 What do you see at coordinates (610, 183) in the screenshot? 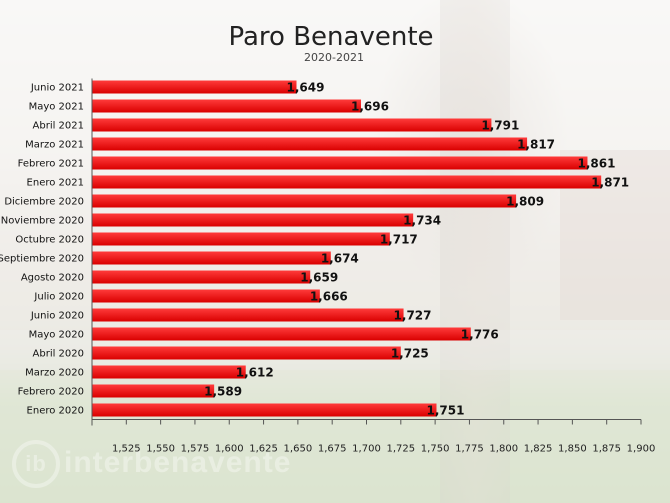
I see `value-label: 1,871` at bounding box center [610, 183].